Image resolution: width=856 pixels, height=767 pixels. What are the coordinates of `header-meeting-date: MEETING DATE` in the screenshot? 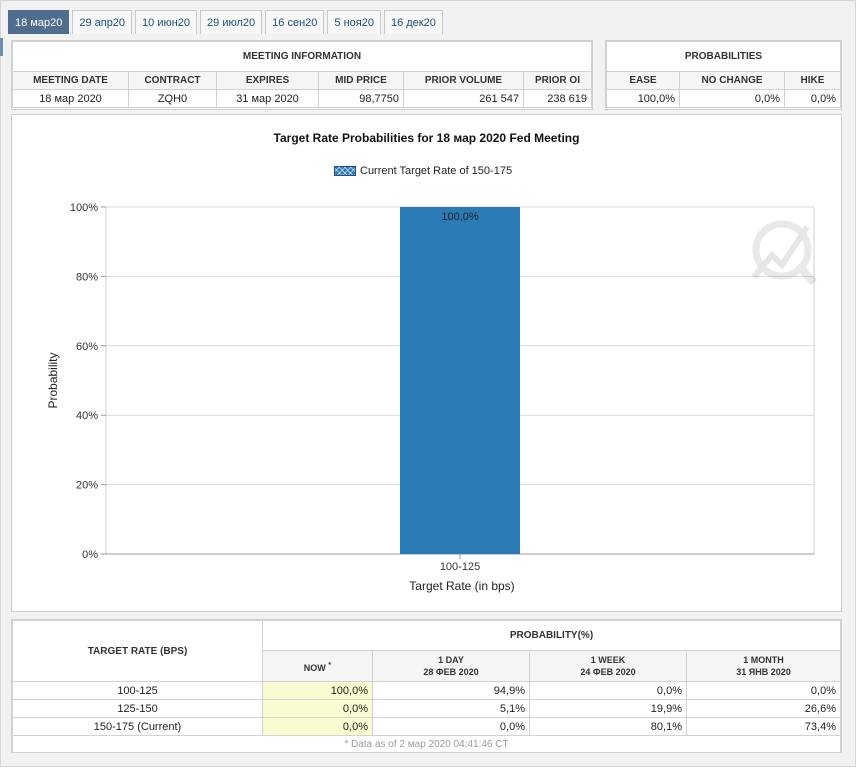 It's located at (70, 80).